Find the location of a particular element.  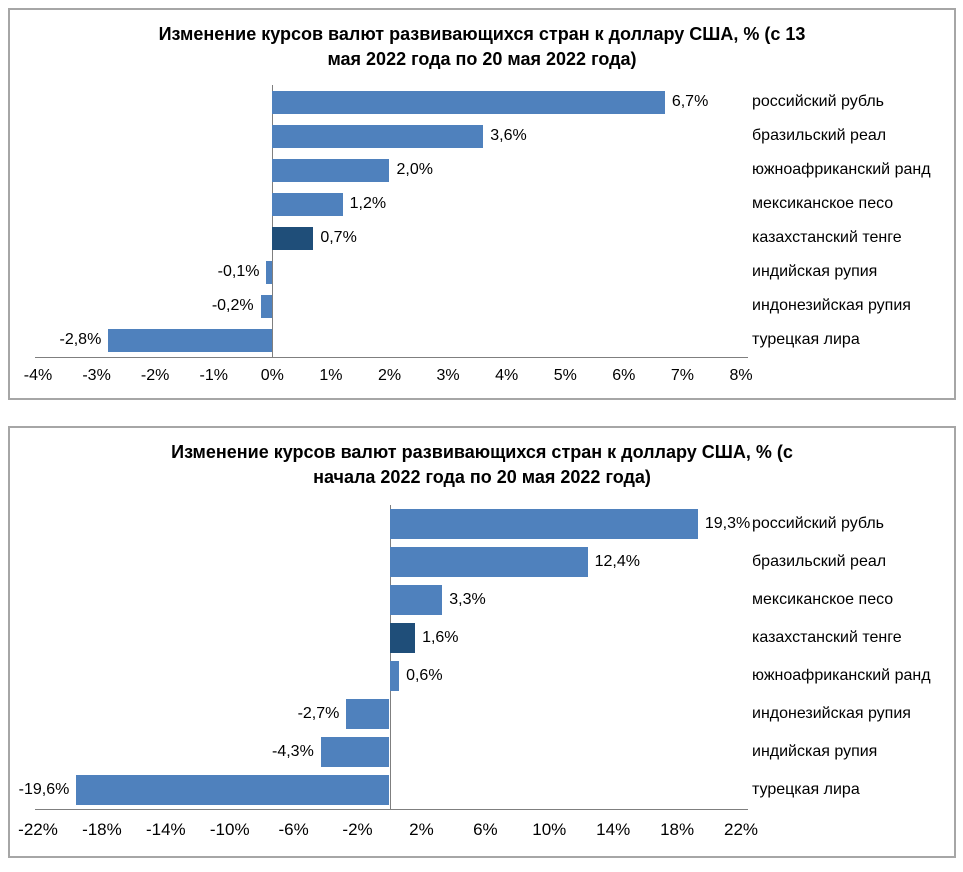

bar-value-label: 0,7% is located at coordinates (338, 237).